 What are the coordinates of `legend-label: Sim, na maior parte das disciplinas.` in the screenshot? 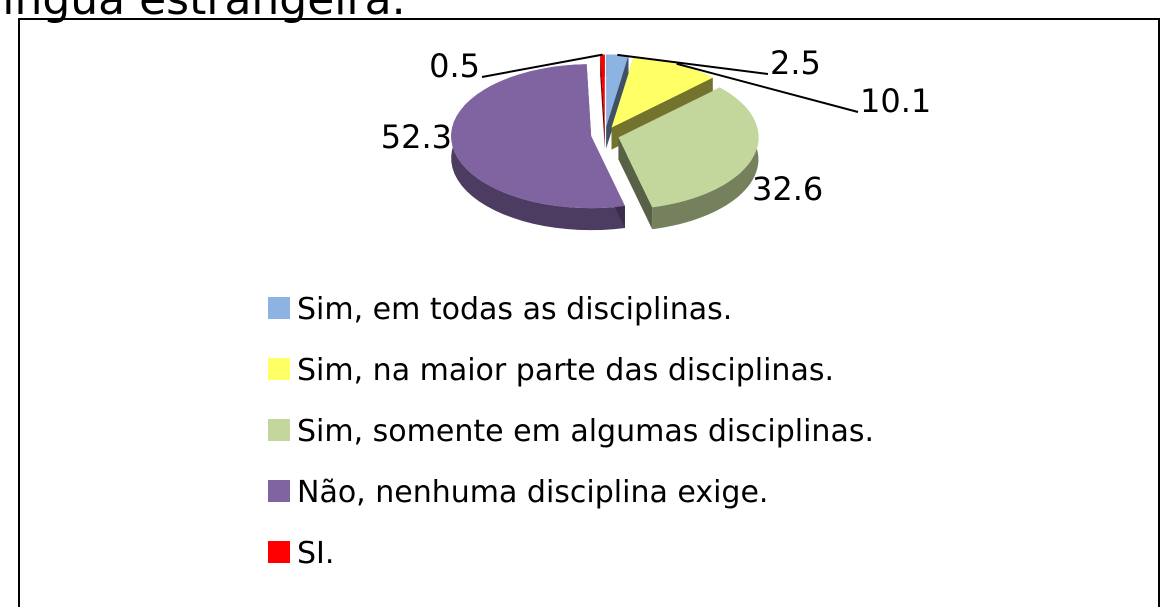 It's located at (565, 370).